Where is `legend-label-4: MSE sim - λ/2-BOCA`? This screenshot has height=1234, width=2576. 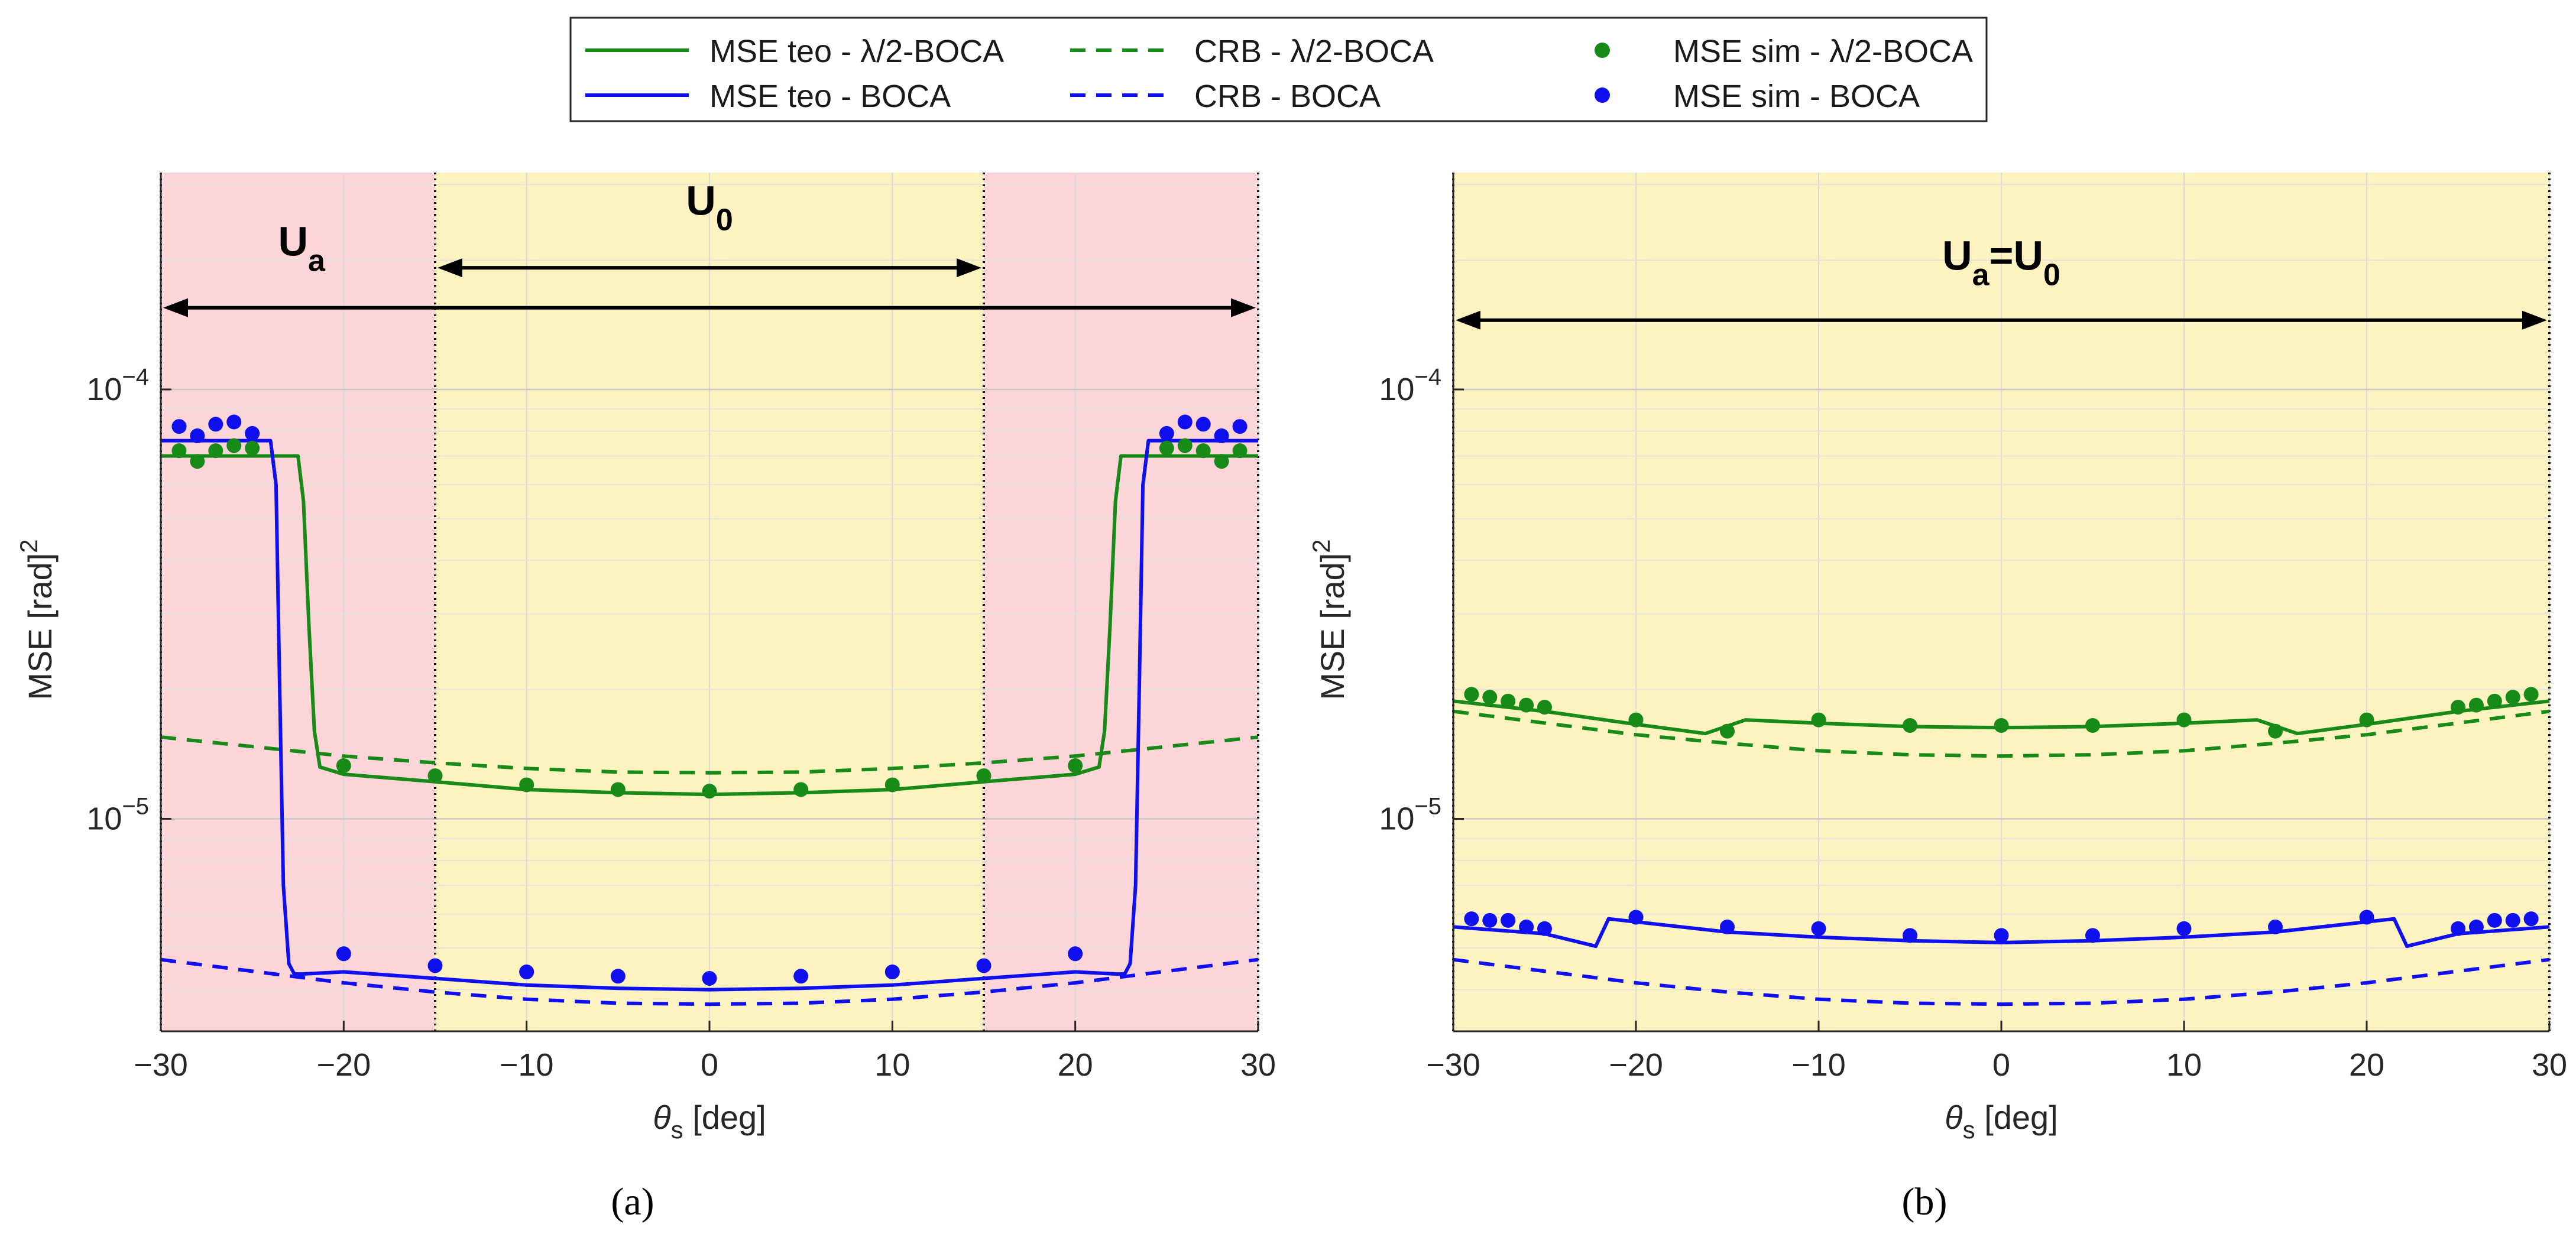 legend-label-4: MSE sim - λ/2-BOCA is located at coordinates (1823, 51).